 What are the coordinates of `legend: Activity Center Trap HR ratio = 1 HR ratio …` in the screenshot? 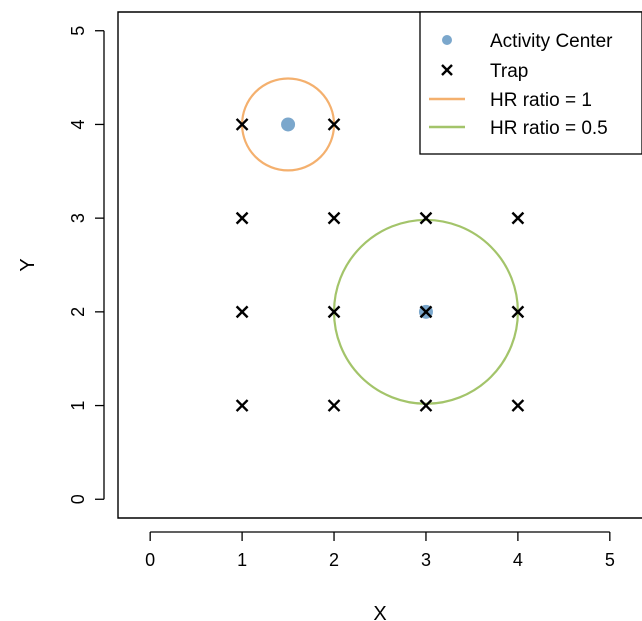 It's located at (530, 83).